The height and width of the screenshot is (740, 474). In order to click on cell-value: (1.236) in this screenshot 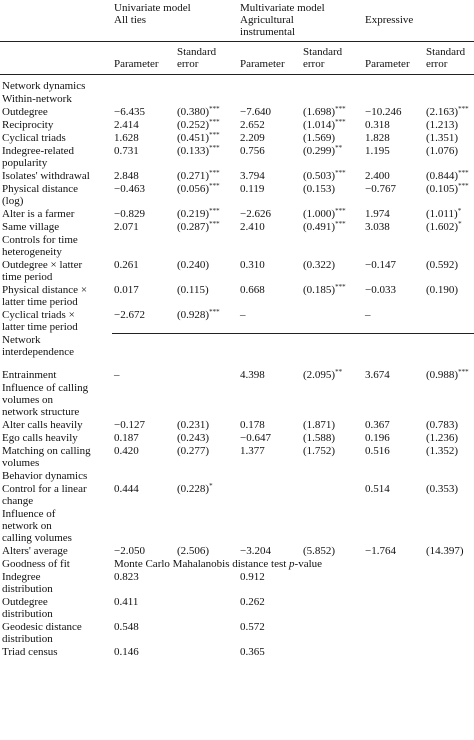, I will do `click(442, 438)`.